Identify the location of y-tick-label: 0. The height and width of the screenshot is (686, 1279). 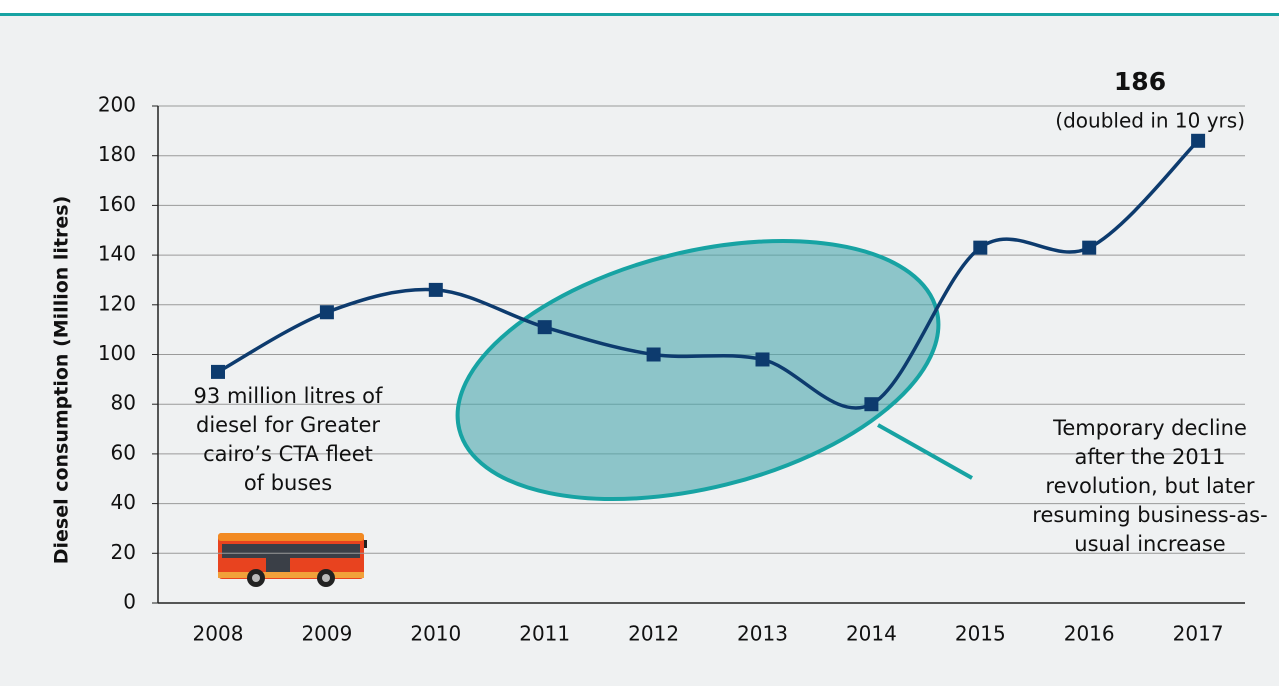
(129, 602).